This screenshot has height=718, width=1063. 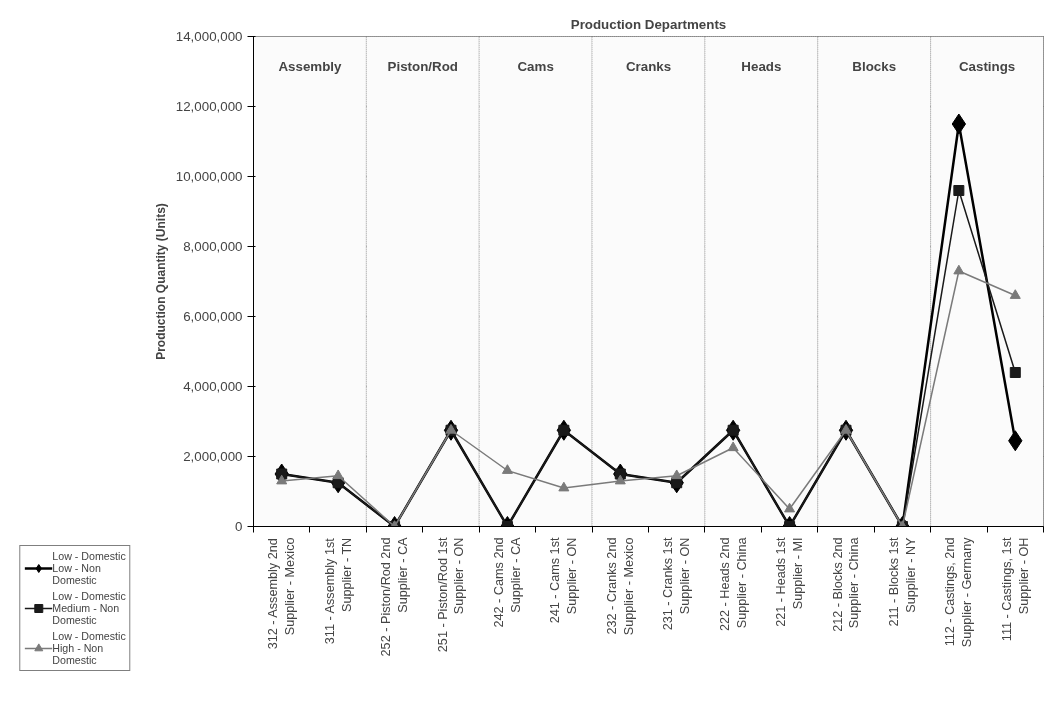 I want to click on y-tick-label: 6,000,000, so click(x=213, y=316).